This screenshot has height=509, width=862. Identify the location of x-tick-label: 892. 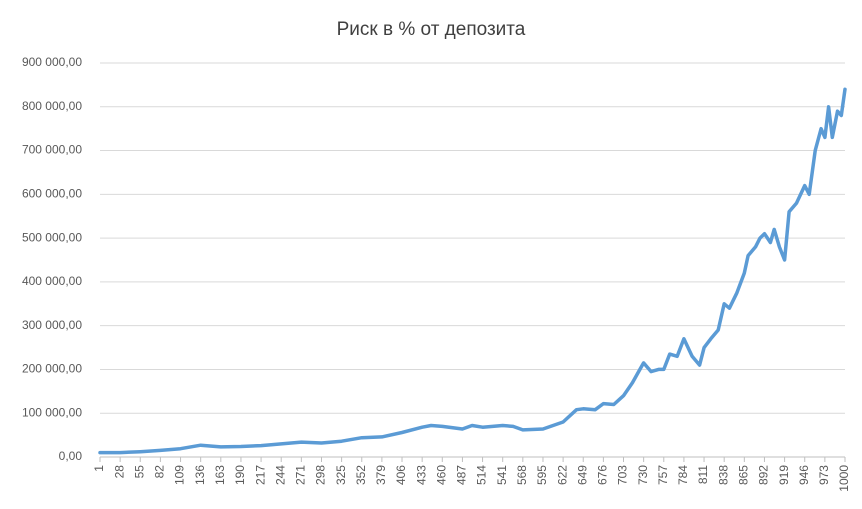
(764, 475).